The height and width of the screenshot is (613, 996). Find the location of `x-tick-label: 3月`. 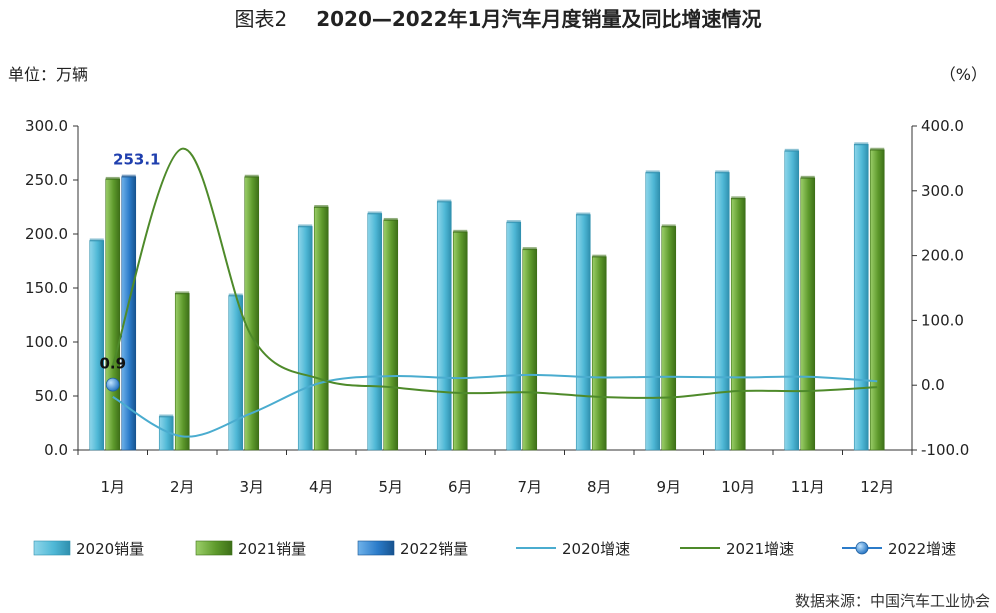

x-tick-label: 3月 is located at coordinates (251, 487).